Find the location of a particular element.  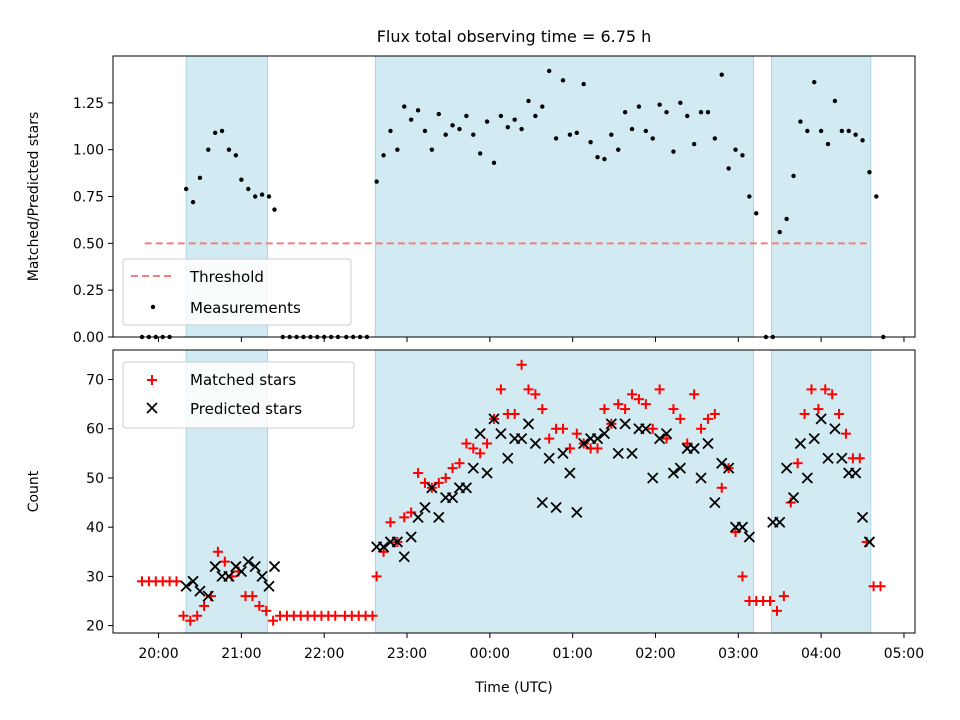

chart-title: Flux total observing time = 6.75 h is located at coordinates (514, 36).